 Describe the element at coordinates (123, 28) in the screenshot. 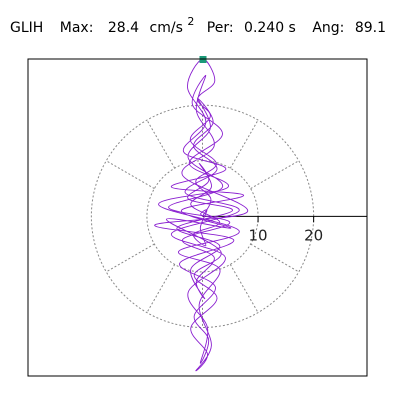

I see `max-value: 28.4` at that location.